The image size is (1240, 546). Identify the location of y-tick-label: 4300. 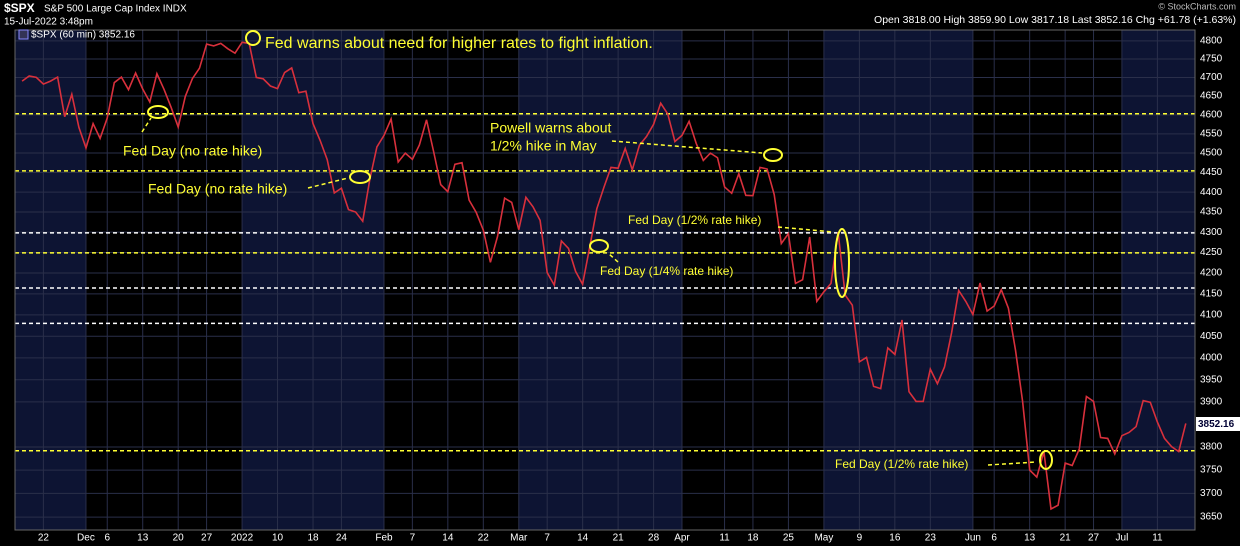
(1211, 232).